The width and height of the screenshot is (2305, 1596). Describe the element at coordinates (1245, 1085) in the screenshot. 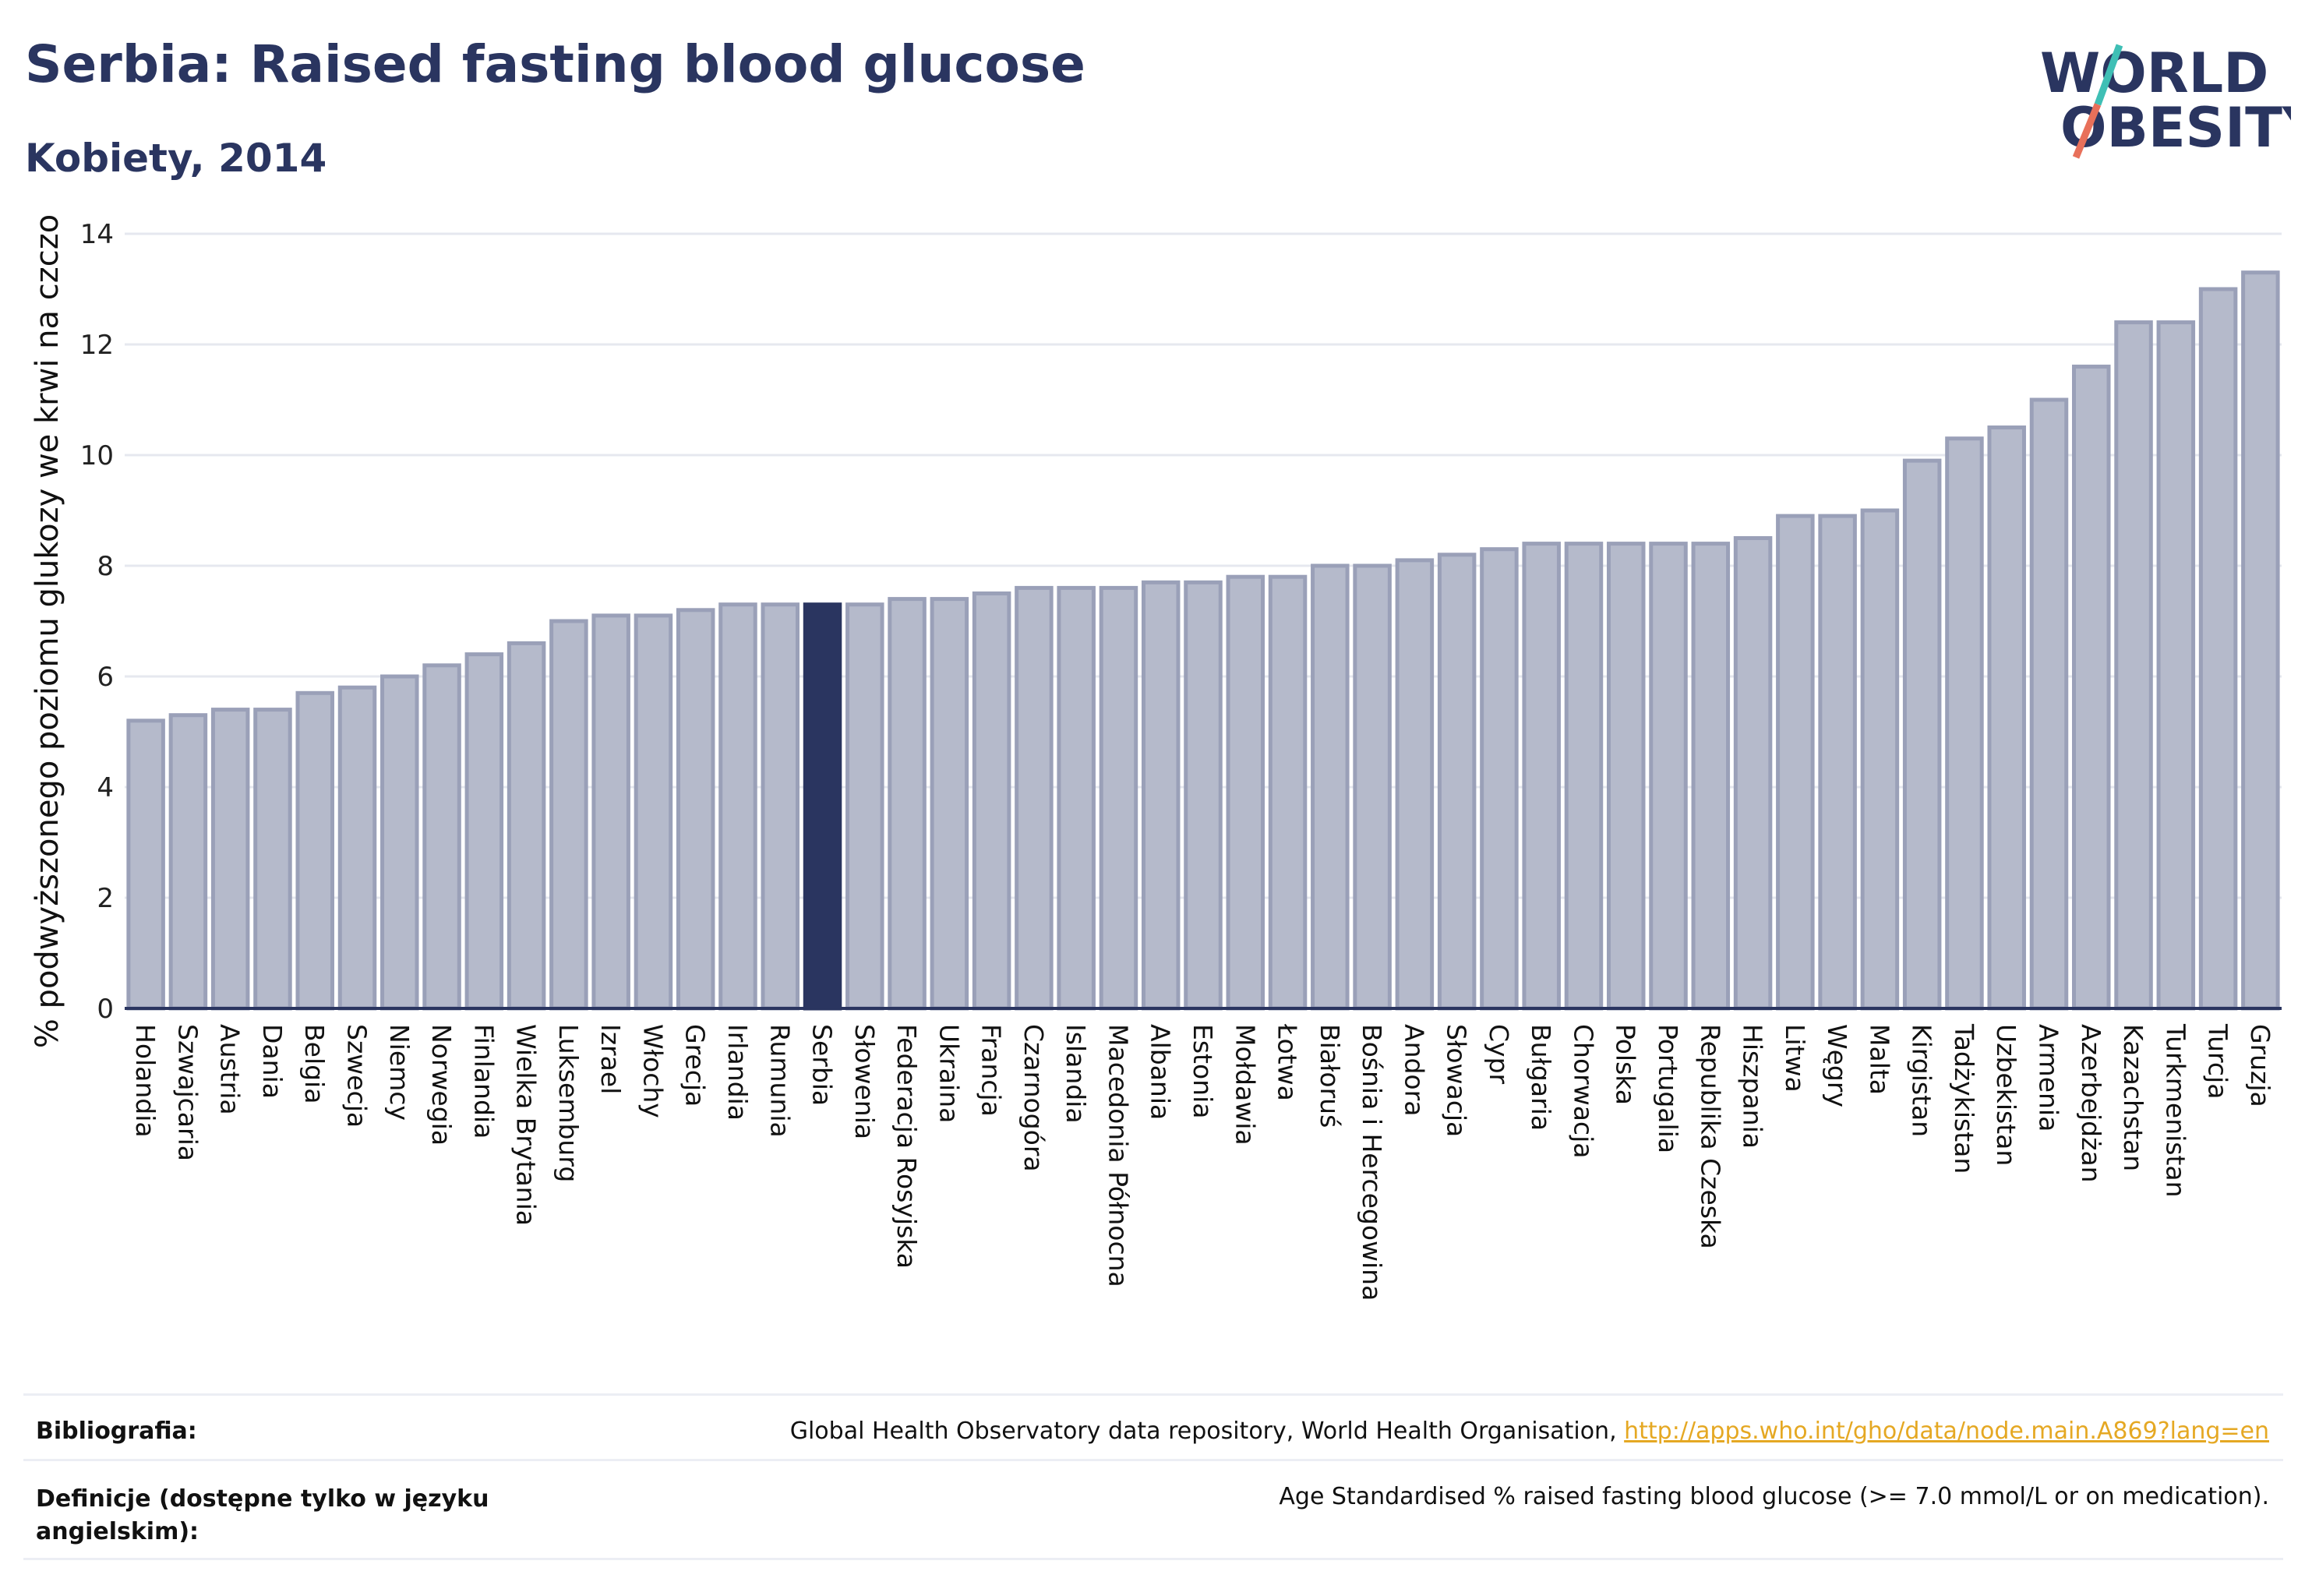

I see `x-tick-label: Mołdawia` at that location.